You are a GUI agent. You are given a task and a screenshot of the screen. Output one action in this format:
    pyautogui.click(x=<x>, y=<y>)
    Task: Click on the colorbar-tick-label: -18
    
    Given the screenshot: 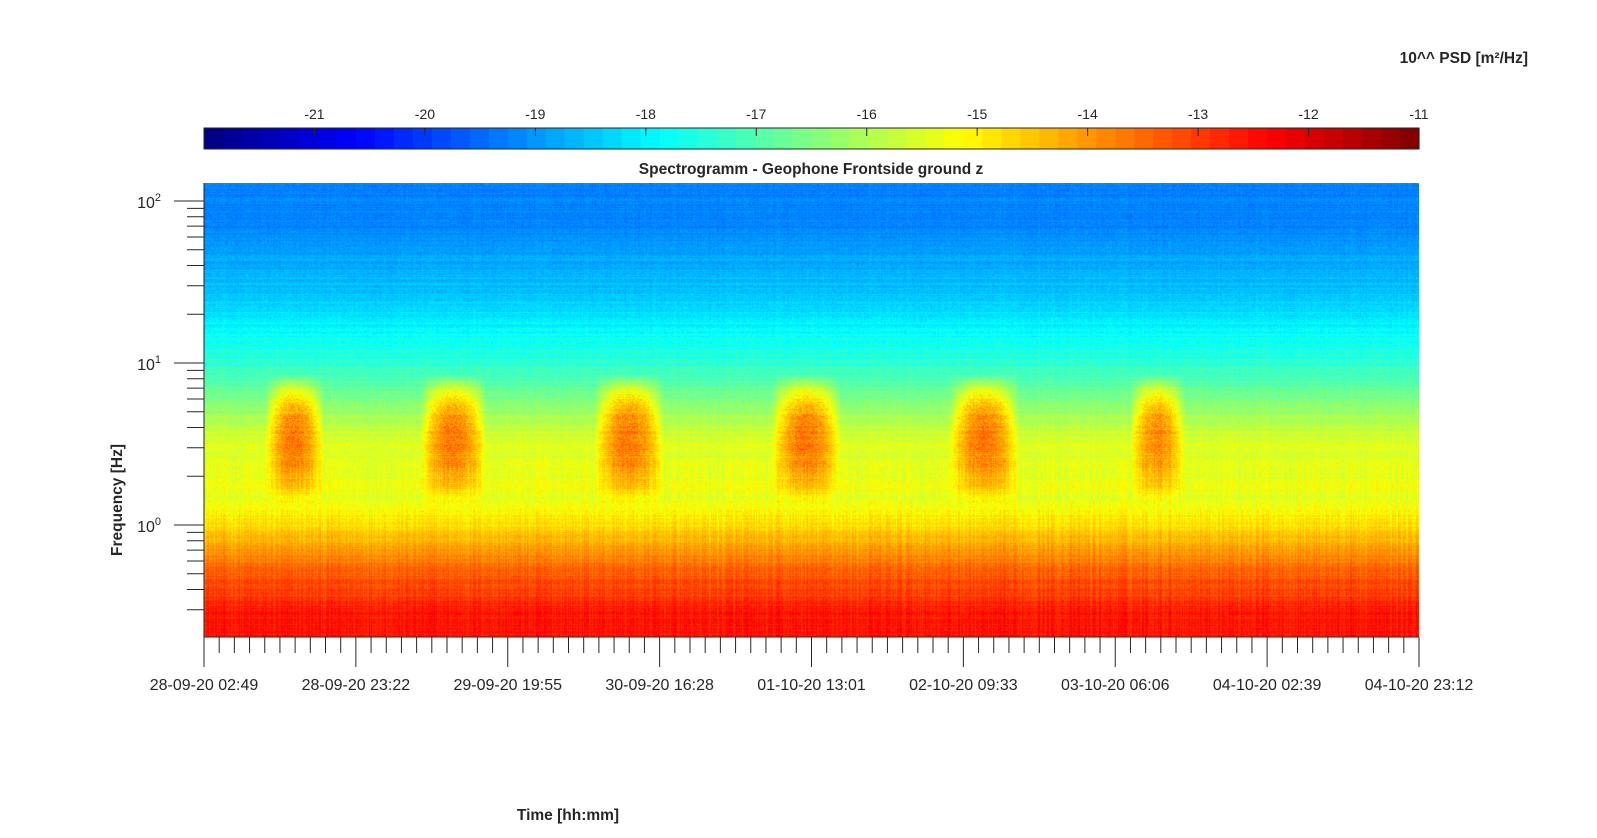 What is the action you would take?
    pyautogui.click(x=646, y=114)
    